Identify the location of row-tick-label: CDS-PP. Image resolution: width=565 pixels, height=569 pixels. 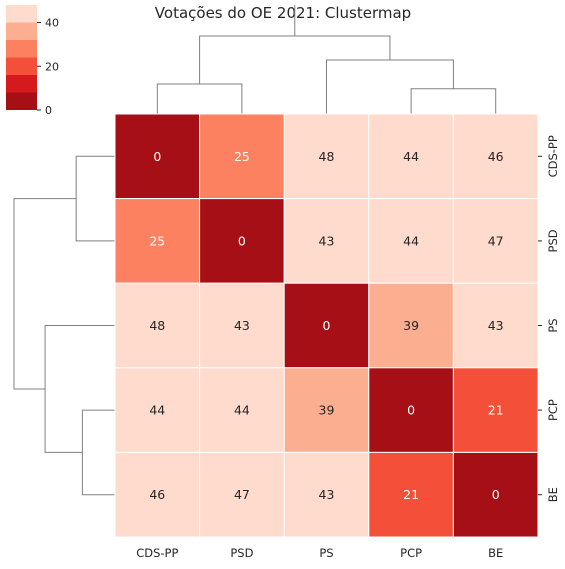
(553, 156).